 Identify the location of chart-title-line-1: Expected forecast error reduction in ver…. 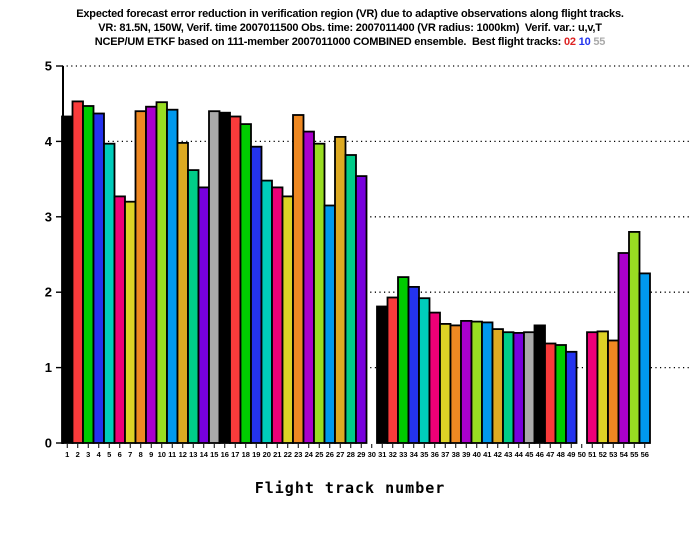
(350, 14).